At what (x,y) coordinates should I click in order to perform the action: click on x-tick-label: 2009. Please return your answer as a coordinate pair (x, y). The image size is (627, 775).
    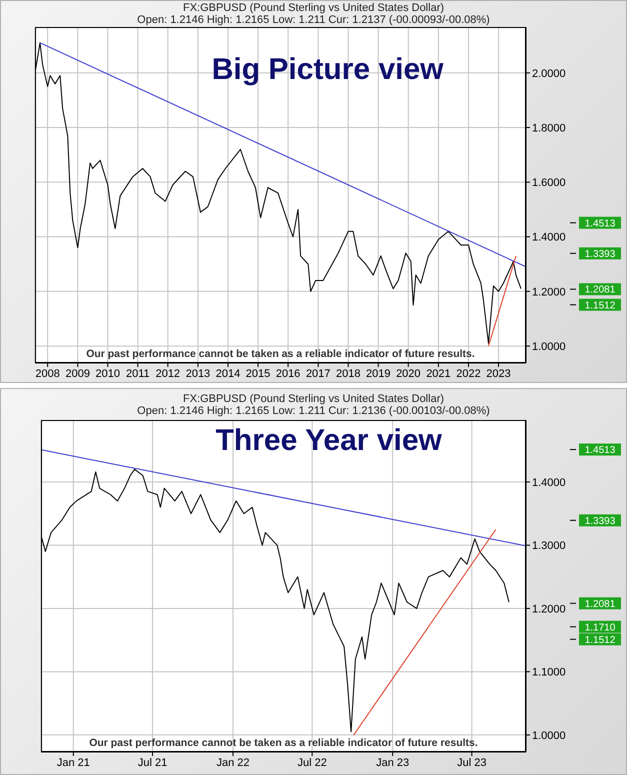
    Looking at the image, I should click on (77, 374).